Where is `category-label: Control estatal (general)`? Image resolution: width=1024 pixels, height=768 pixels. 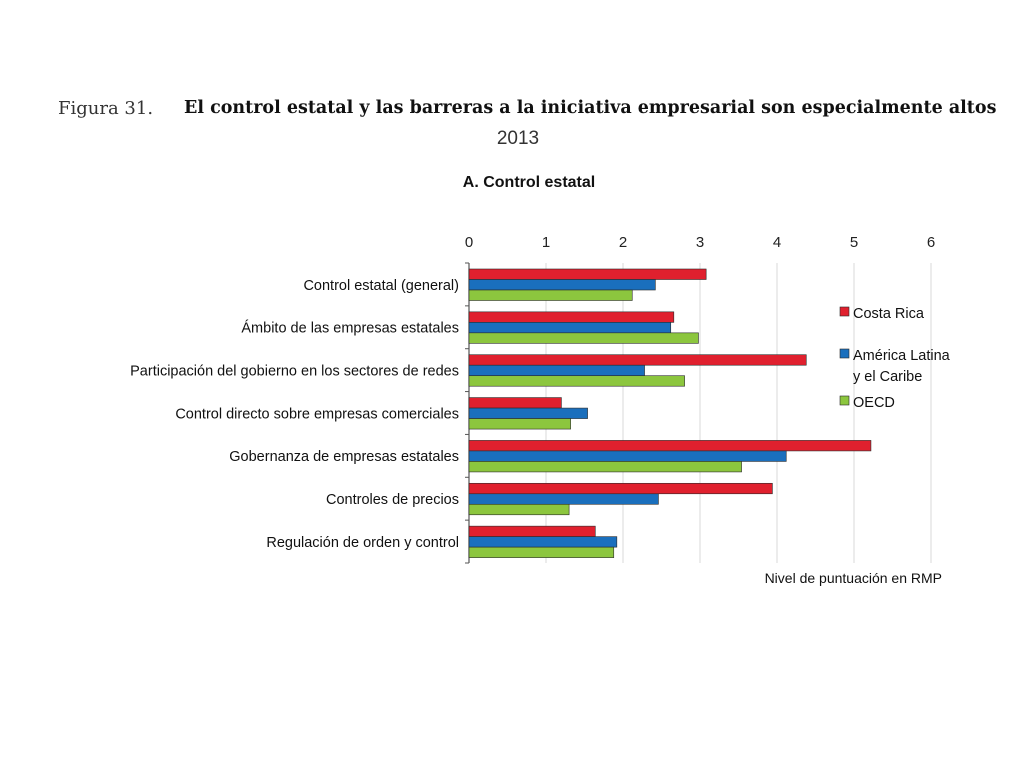
category-label: Control estatal (general) is located at coordinates (381, 286).